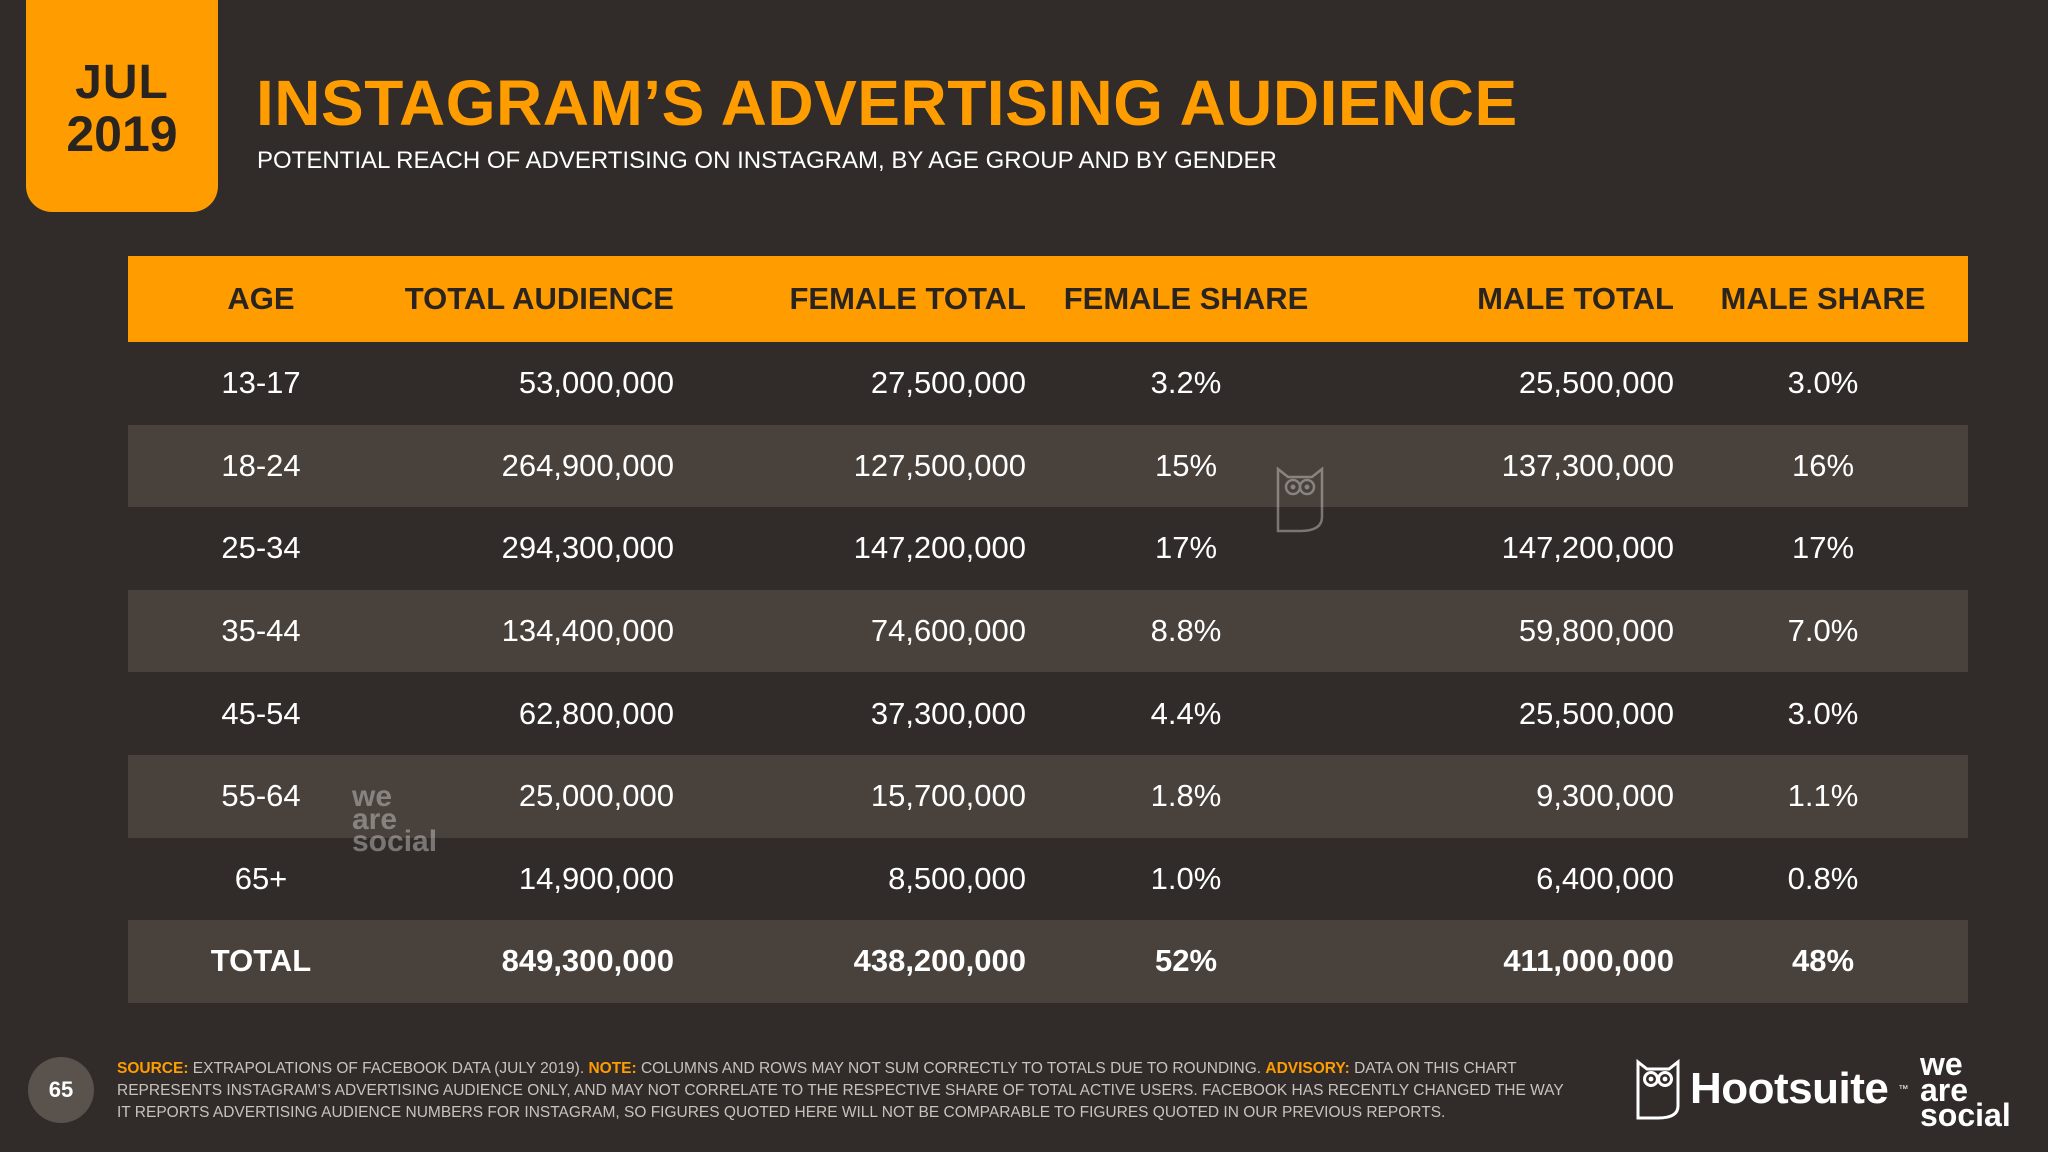  I want to click on cell-age: 55-64, so click(261, 796).